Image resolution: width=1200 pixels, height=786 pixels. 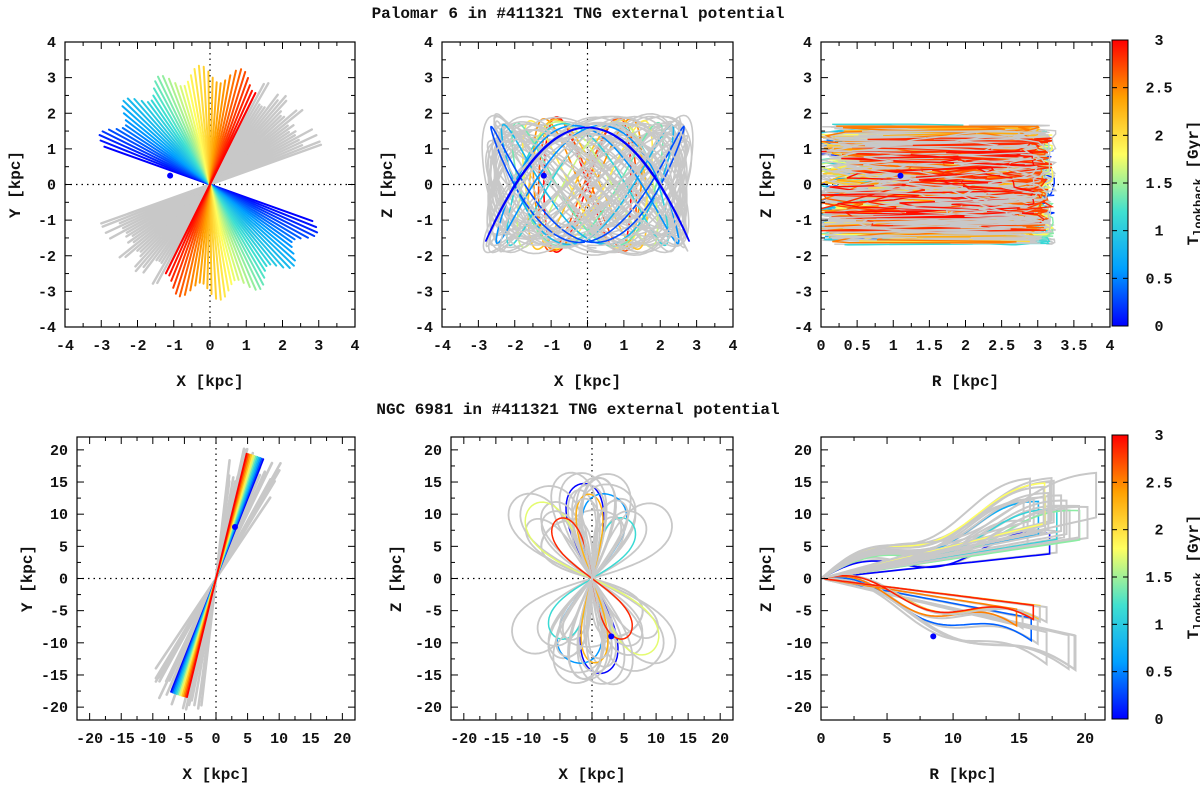 What do you see at coordinates (1192, 150) in the screenshot?
I see `colorbar-label-unit: [Gyr]` at bounding box center [1192, 150].